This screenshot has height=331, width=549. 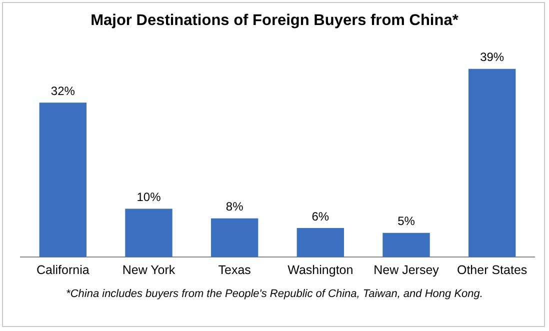 What do you see at coordinates (149, 197) in the screenshot?
I see `data-label: 10%` at bounding box center [149, 197].